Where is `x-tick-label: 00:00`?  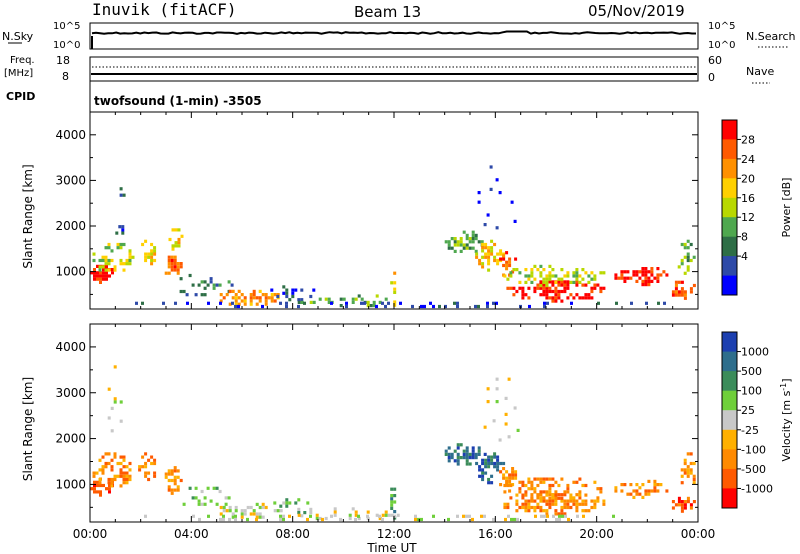
x-tick-label: 00:00 is located at coordinates (90, 534).